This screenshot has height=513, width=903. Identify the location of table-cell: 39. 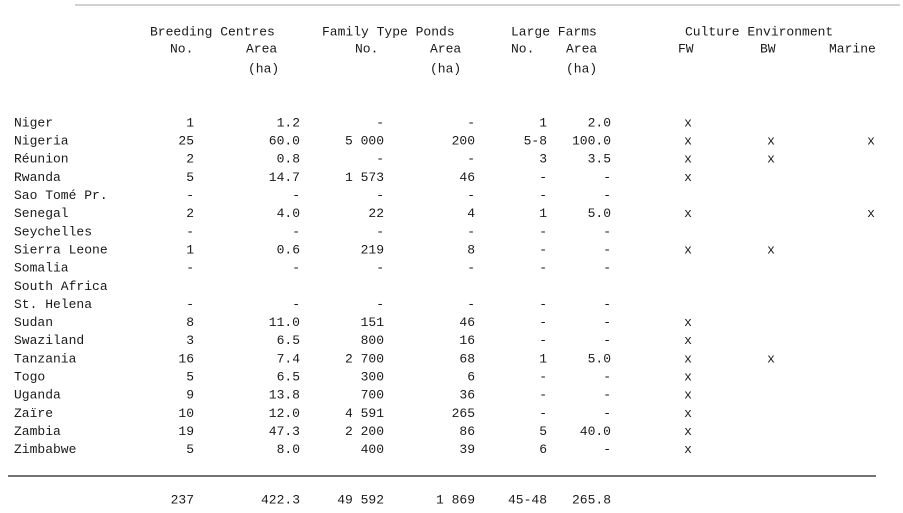
(467, 449).